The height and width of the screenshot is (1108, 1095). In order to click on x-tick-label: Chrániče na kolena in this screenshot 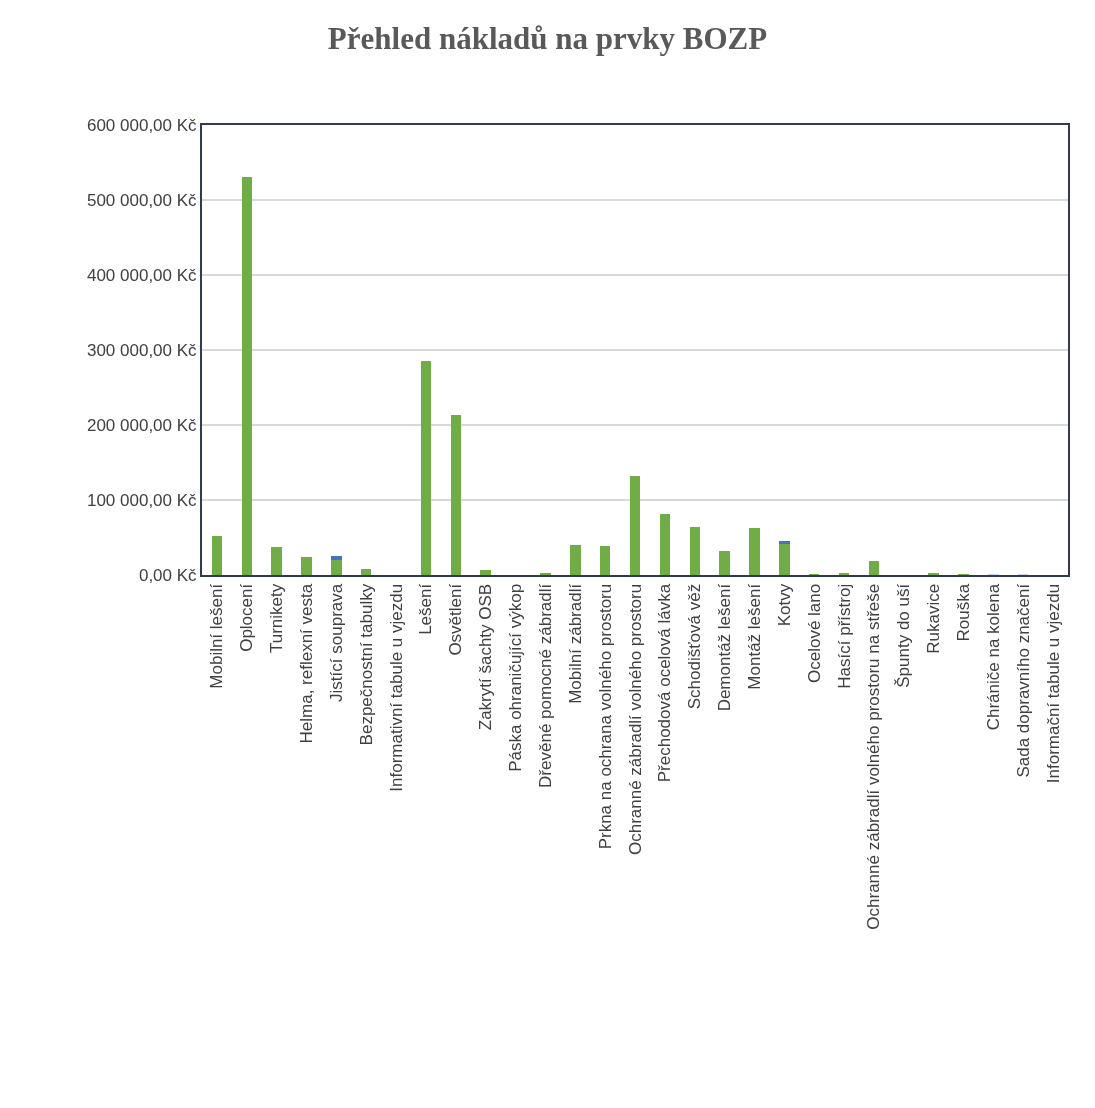, I will do `click(993, 657)`.